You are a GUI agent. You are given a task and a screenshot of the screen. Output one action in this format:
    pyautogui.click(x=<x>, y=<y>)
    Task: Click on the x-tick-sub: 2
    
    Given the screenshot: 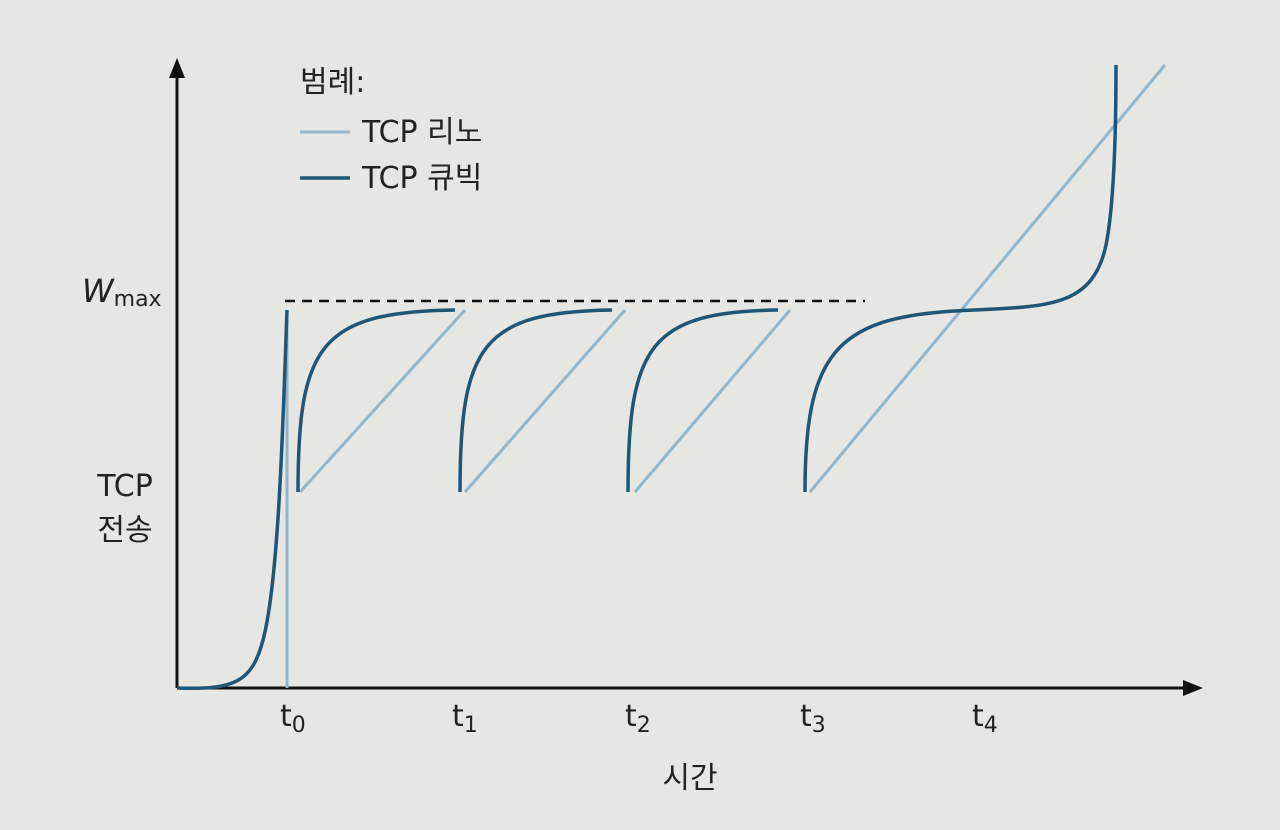 What is the action you would take?
    pyautogui.click(x=644, y=725)
    